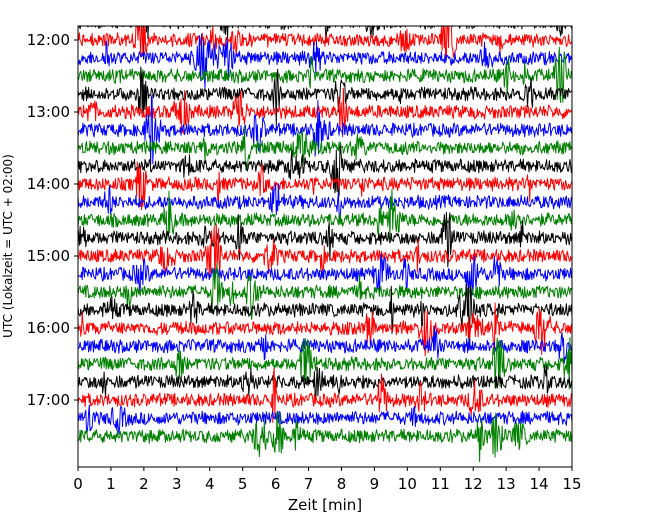  Describe the element at coordinates (375, 484) in the screenshot. I see `x-tick-label: 9` at that location.